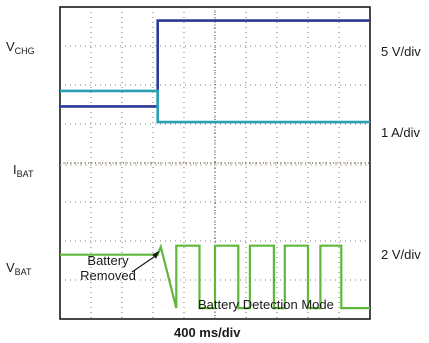  I want to click on channel-label-vbat-main: V, so click(10, 267).